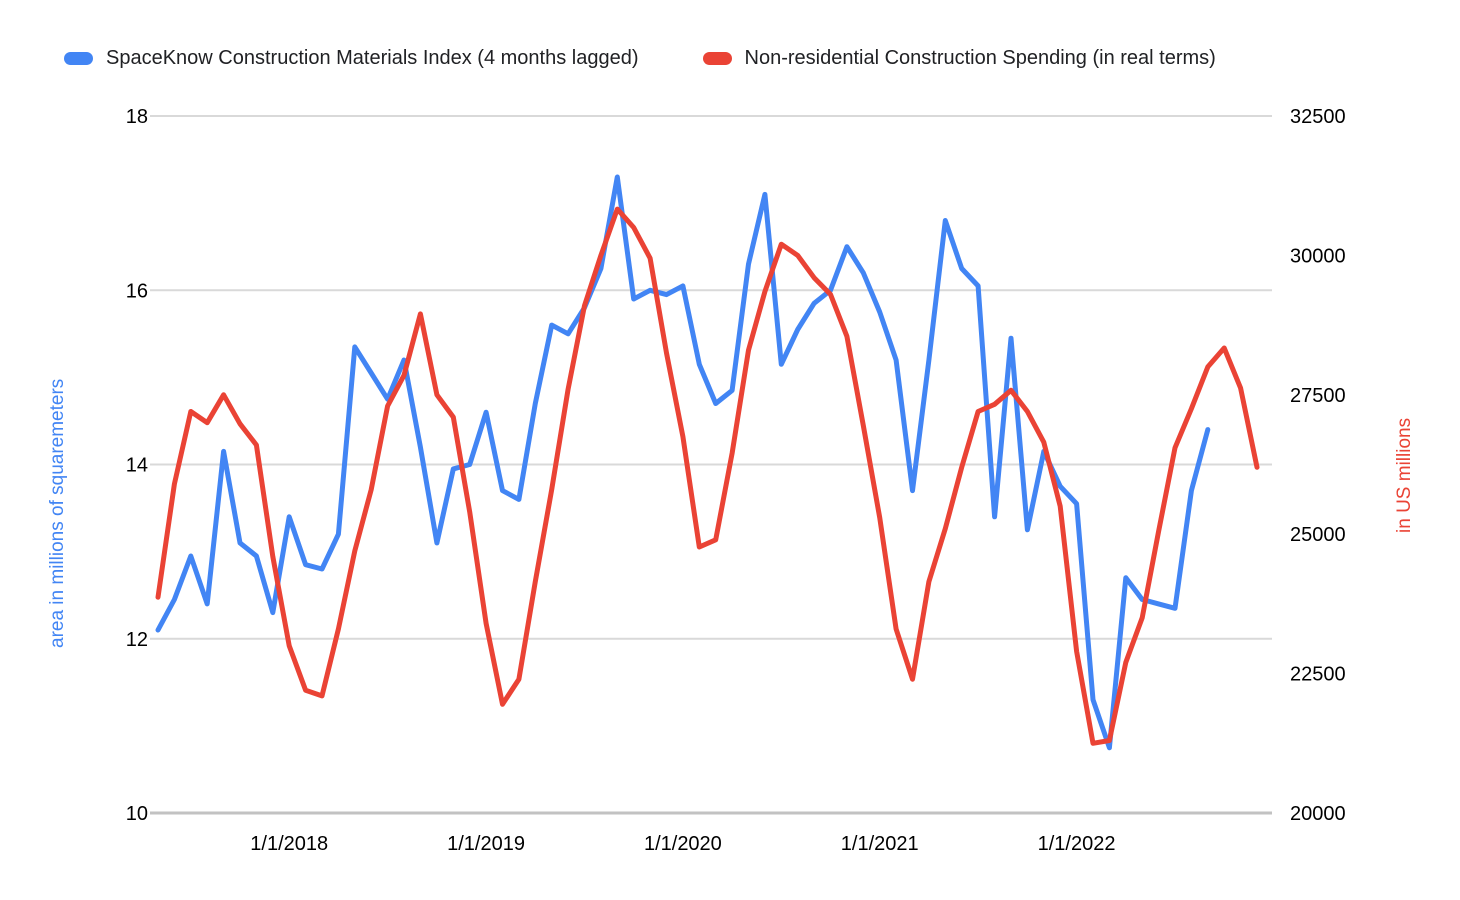 This screenshot has width=1460, height=900. What do you see at coordinates (137, 814) in the screenshot?
I see `y-axis-left-tick-label: 10` at bounding box center [137, 814].